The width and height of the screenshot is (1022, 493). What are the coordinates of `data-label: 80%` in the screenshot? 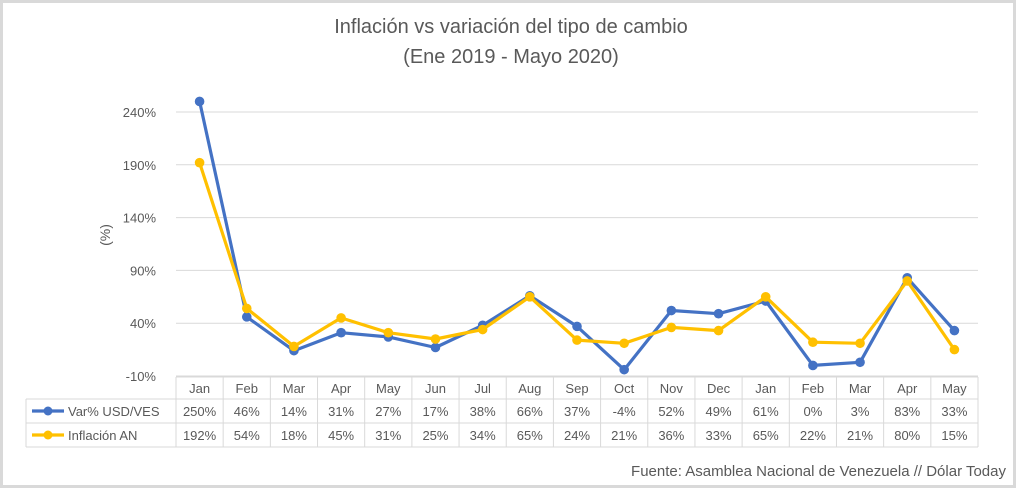 It's located at (907, 435).